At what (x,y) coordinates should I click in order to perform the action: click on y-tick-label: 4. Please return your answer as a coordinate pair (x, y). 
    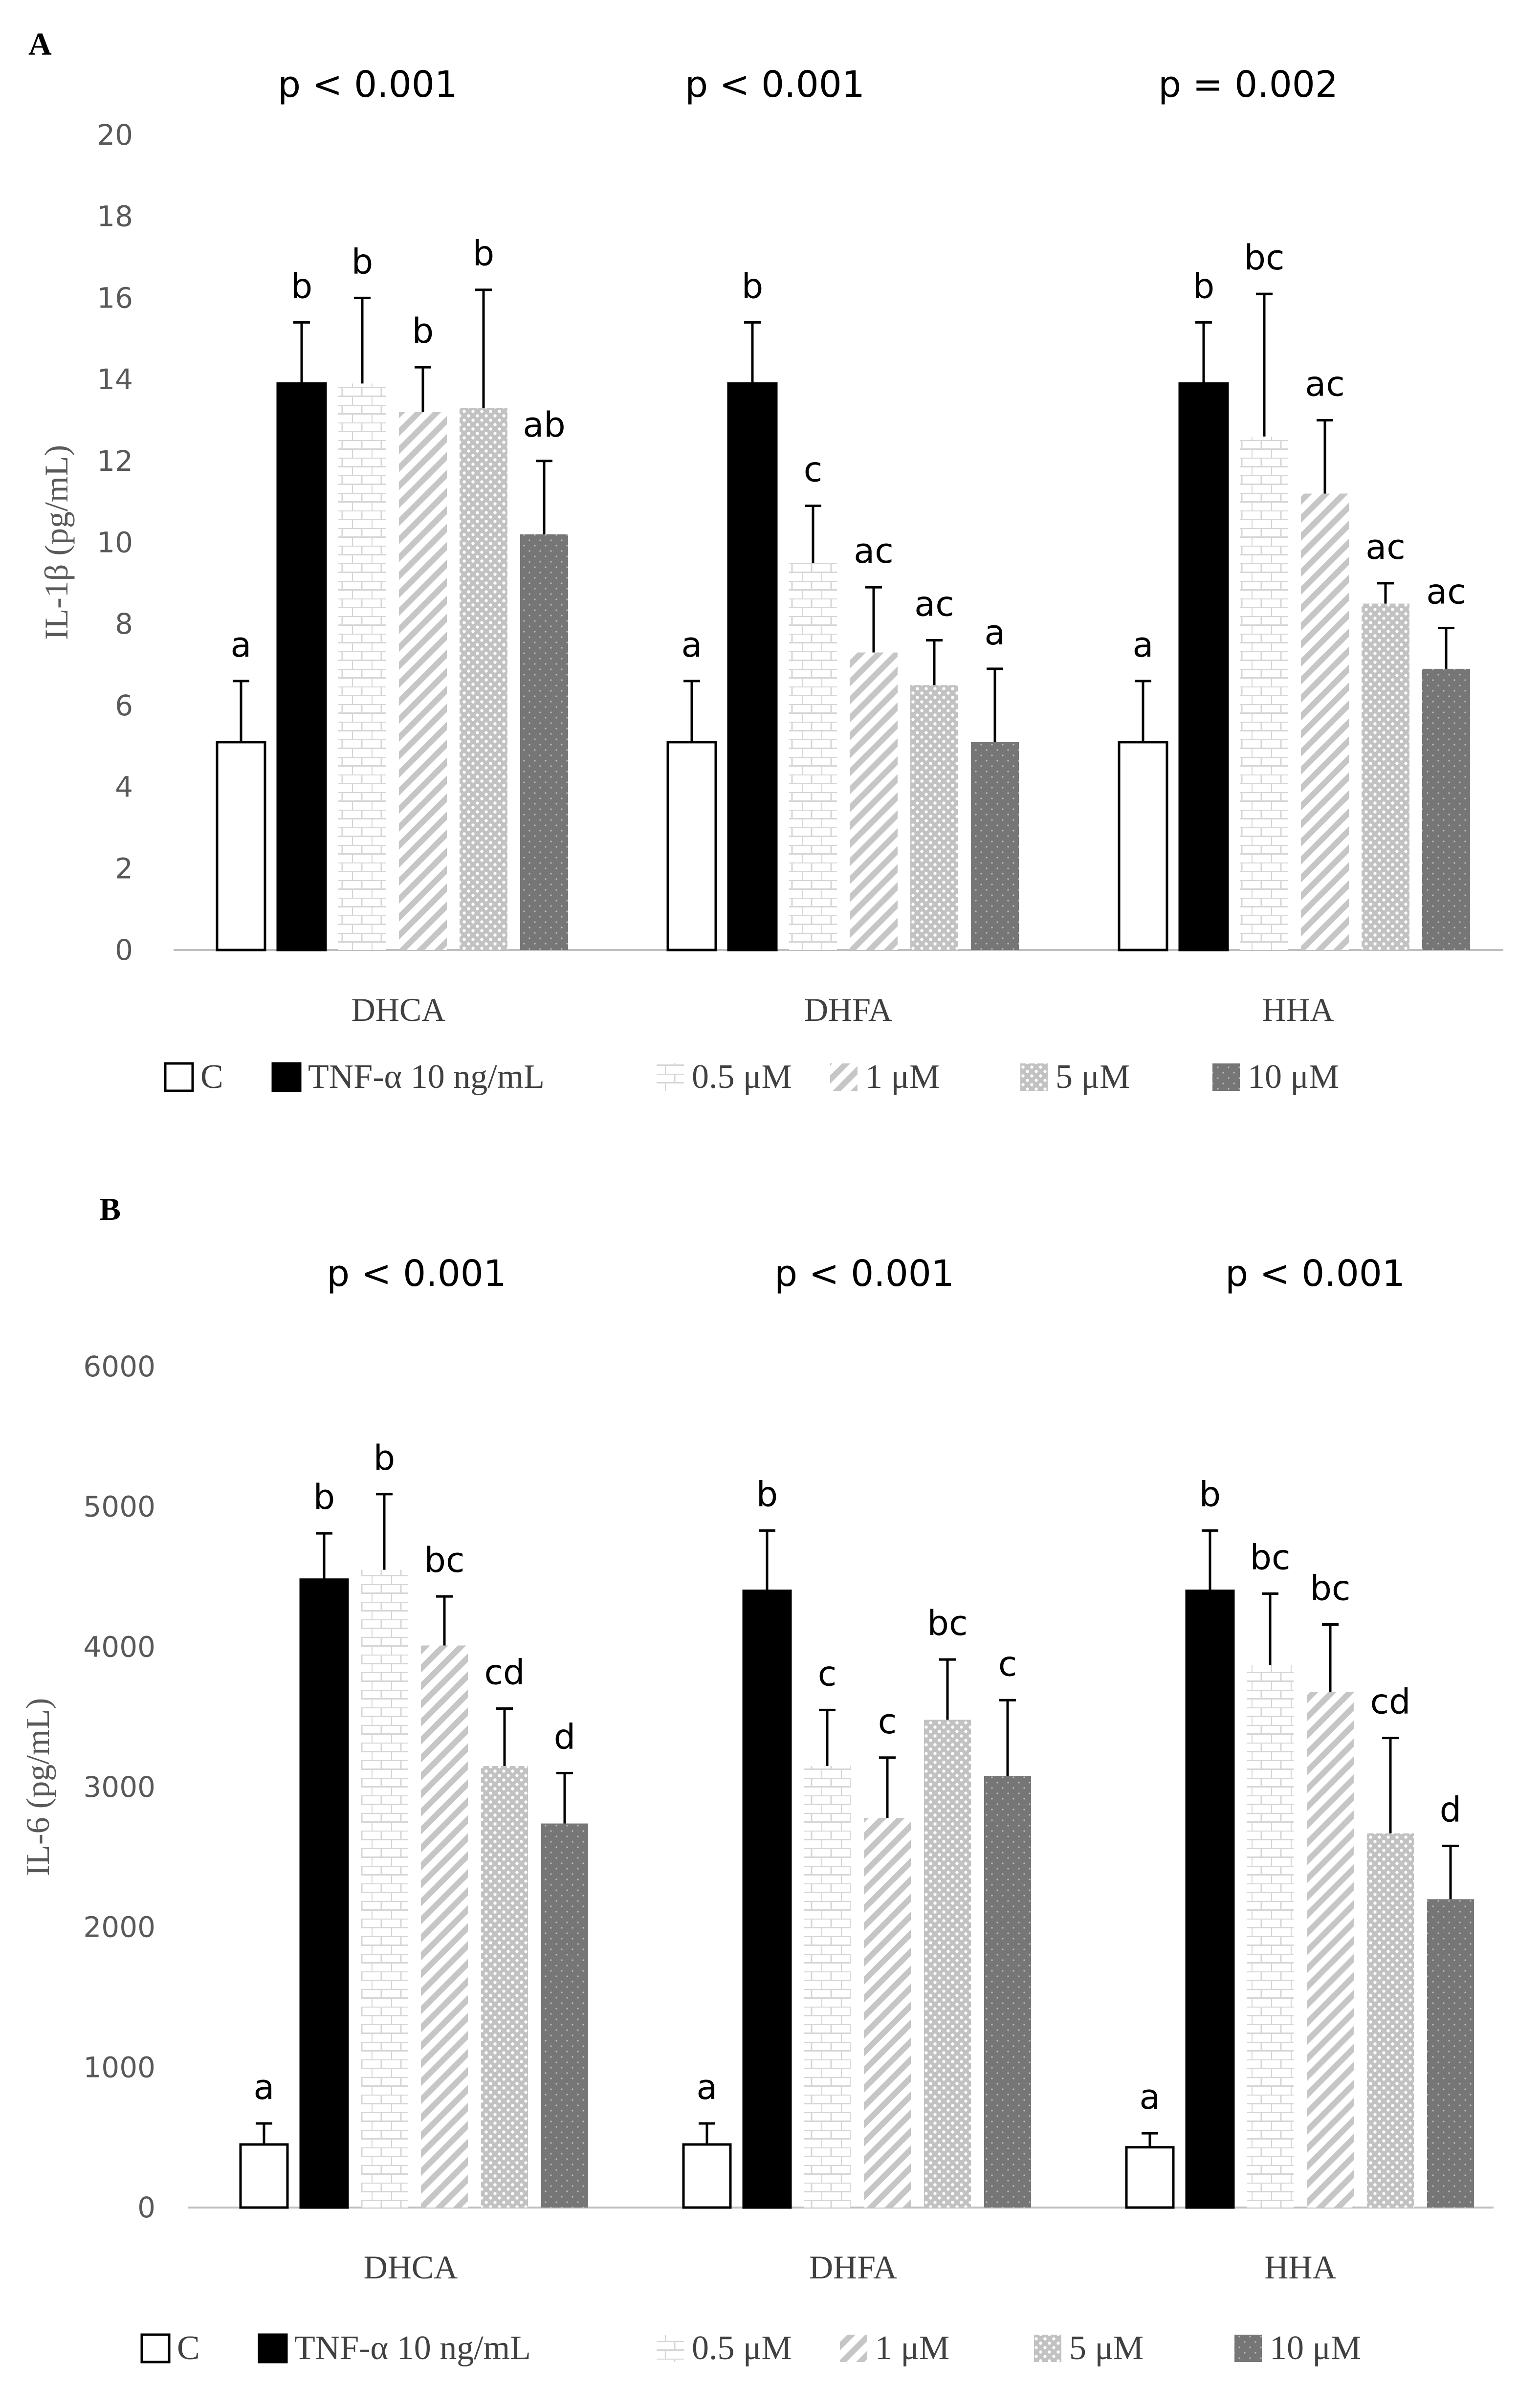
    Looking at the image, I should click on (124, 787).